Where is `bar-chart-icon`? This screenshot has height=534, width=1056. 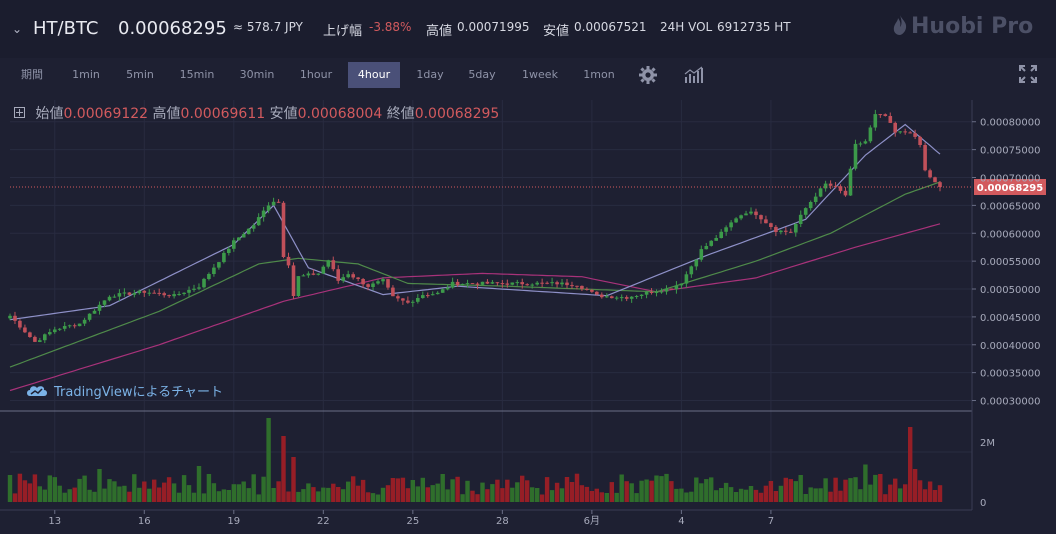
bar-chart-icon is located at coordinates (694, 75).